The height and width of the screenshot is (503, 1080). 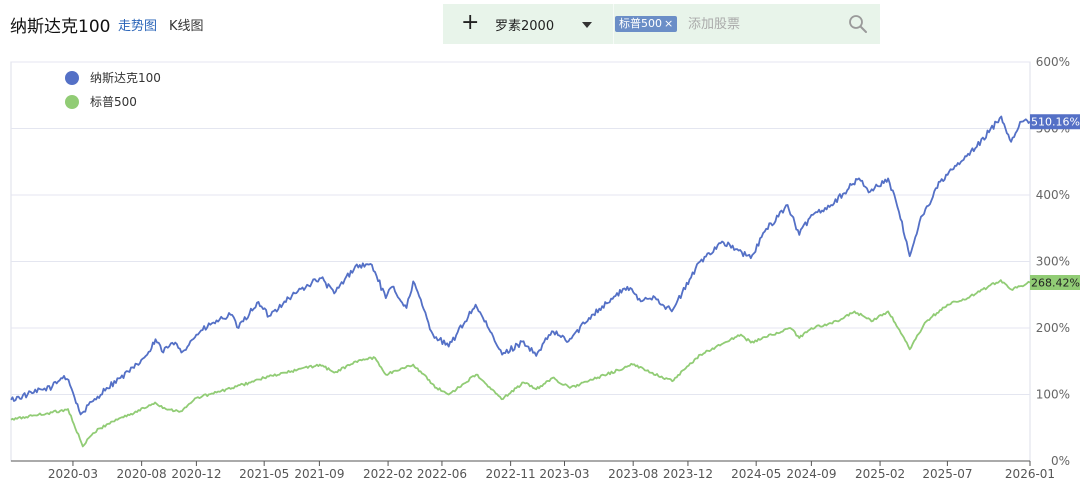 I want to click on x-tick-label: 2020-08, so click(x=142, y=474).